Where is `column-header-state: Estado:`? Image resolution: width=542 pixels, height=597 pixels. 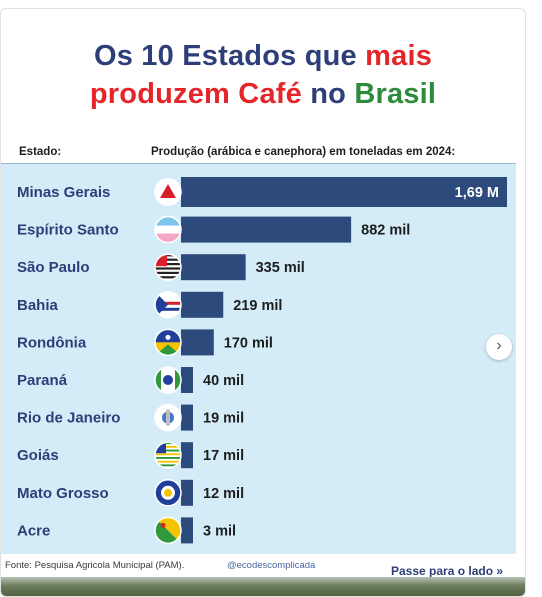
column-header-state: Estado: is located at coordinates (40, 152).